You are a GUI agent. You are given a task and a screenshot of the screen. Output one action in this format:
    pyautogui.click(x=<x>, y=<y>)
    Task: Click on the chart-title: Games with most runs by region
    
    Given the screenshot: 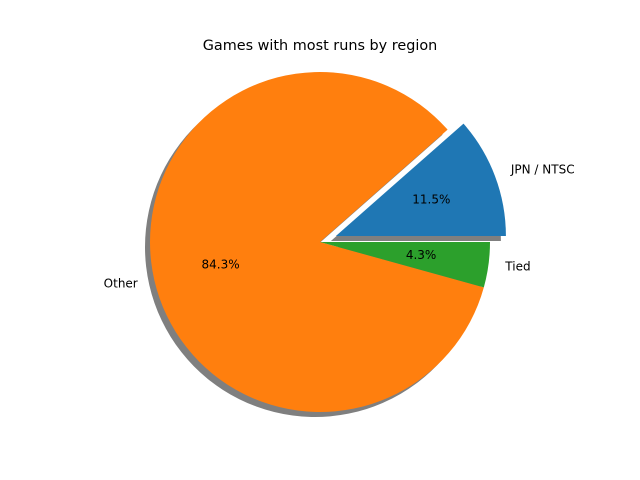 What is the action you would take?
    pyautogui.click(x=320, y=46)
    